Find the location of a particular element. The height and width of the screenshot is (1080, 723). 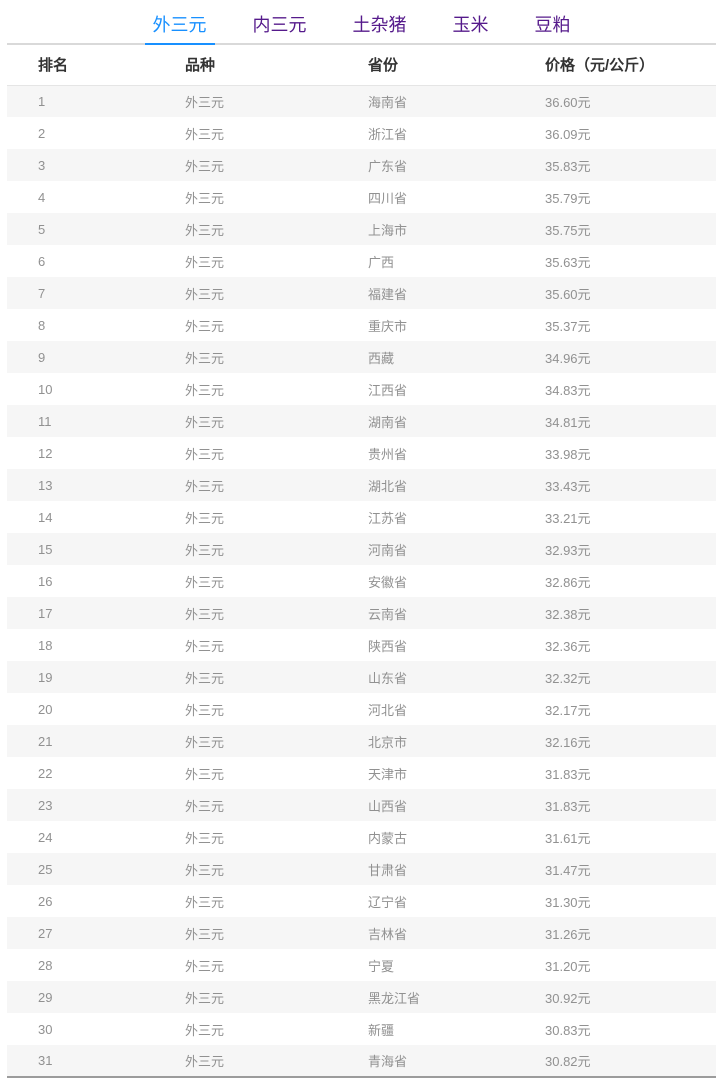

rank-cell: 20 is located at coordinates (45, 709).